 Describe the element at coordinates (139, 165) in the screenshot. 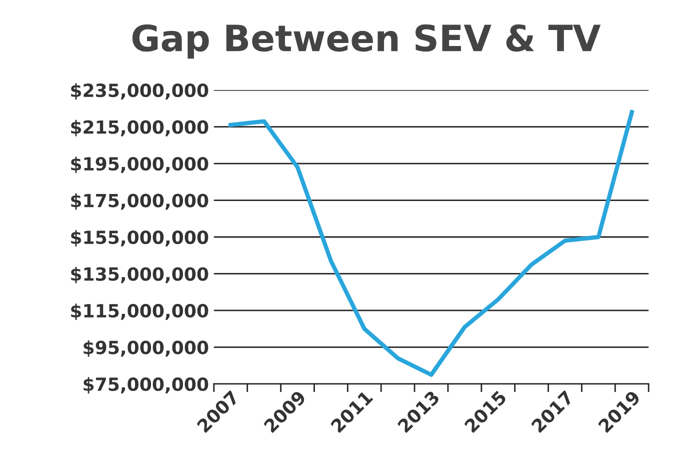

I see `y-tick-label: $195,000,000` at that location.